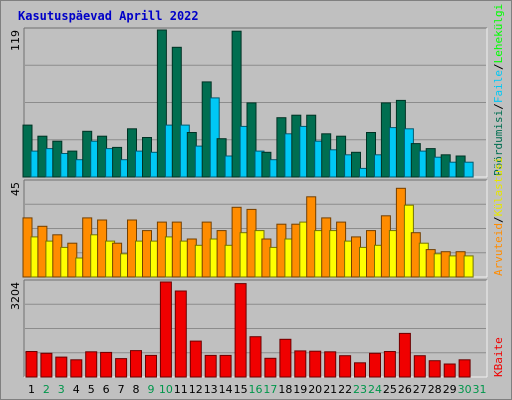 The width and height of the screenshot is (512, 400). I want to click on bar-pöördumisi-day-11: Pöördumisi 11: 105, so click(176, 112).